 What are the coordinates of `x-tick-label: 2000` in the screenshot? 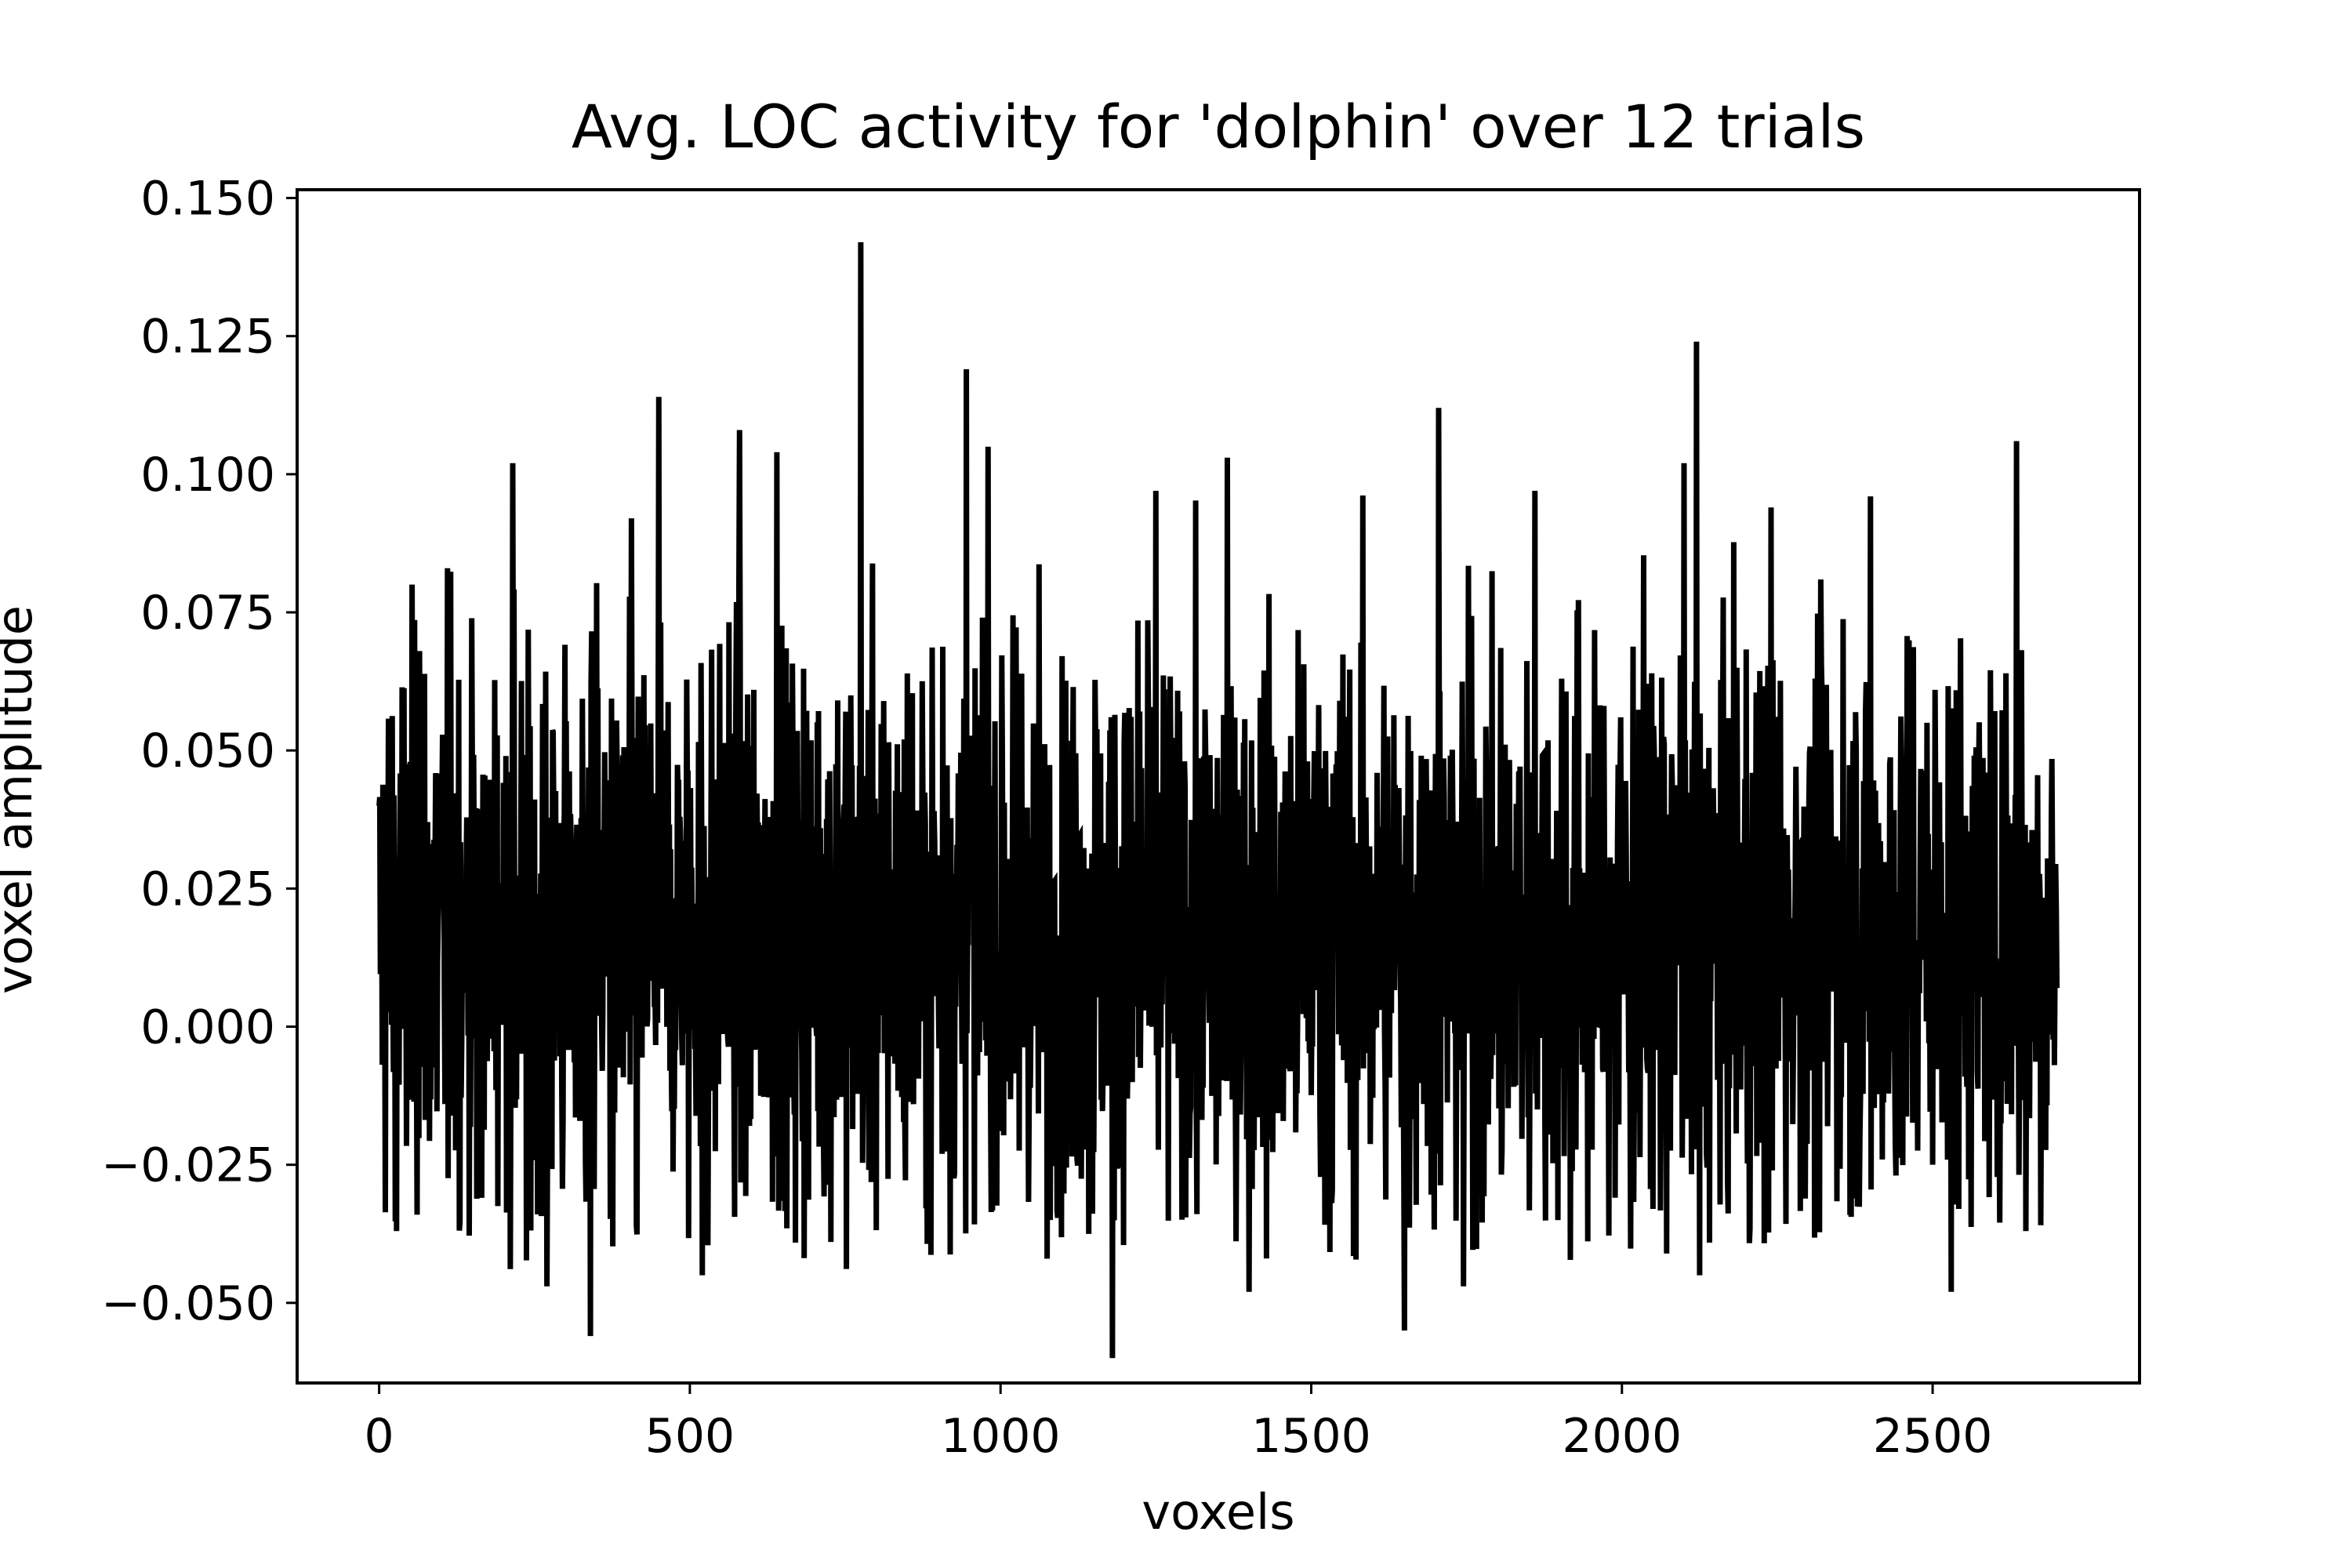 It's located at (1622, 1436).